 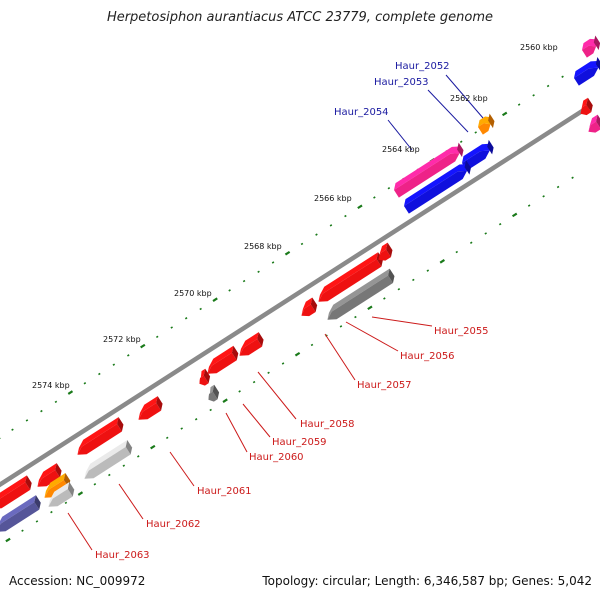 I want to click on position-label: 2566 kbp, so click(x=333, y=198).